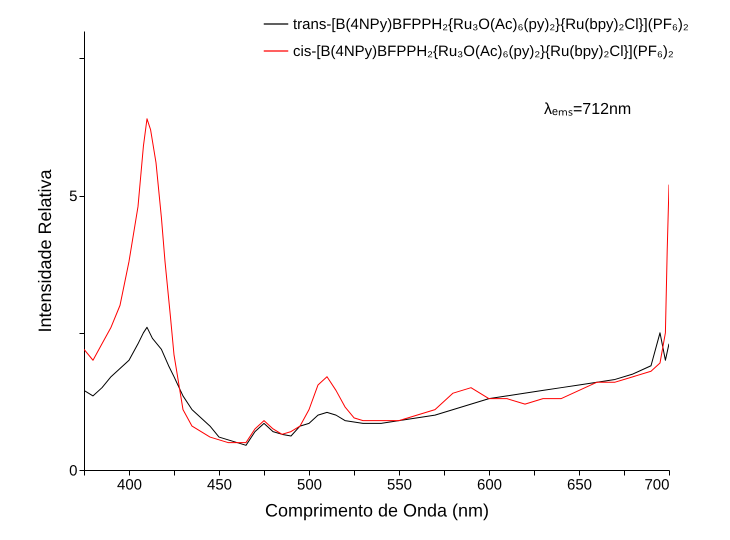 Image resolution: width=730 pixels, height=540 pixels. I want to click on legend-label: cis-[B(4NPy)BFPPH₂{Ru₃O(Ac)₆(py)₂}{Ru(bpy)₂Cl}](PF₆)₂, so click(483, 51).